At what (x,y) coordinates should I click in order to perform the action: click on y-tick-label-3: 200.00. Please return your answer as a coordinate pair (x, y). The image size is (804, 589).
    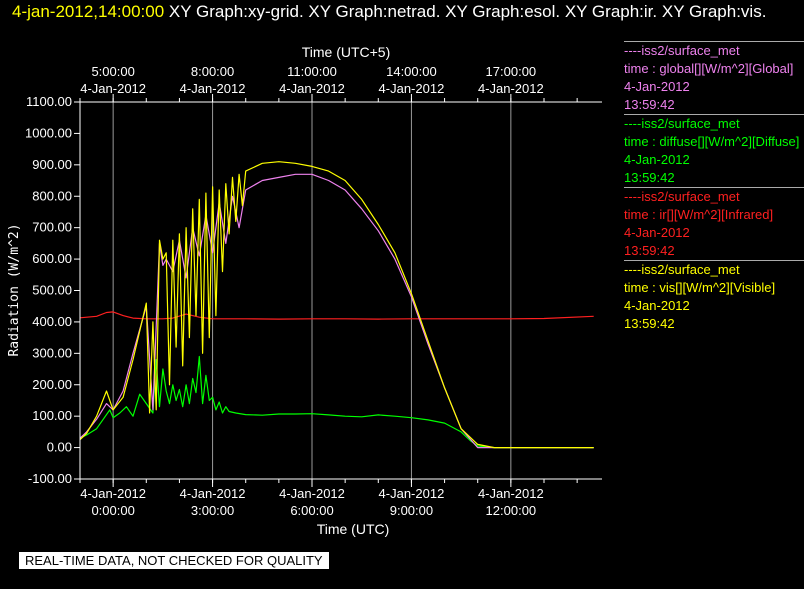
    Looking at the image, I should click on (52, 384).